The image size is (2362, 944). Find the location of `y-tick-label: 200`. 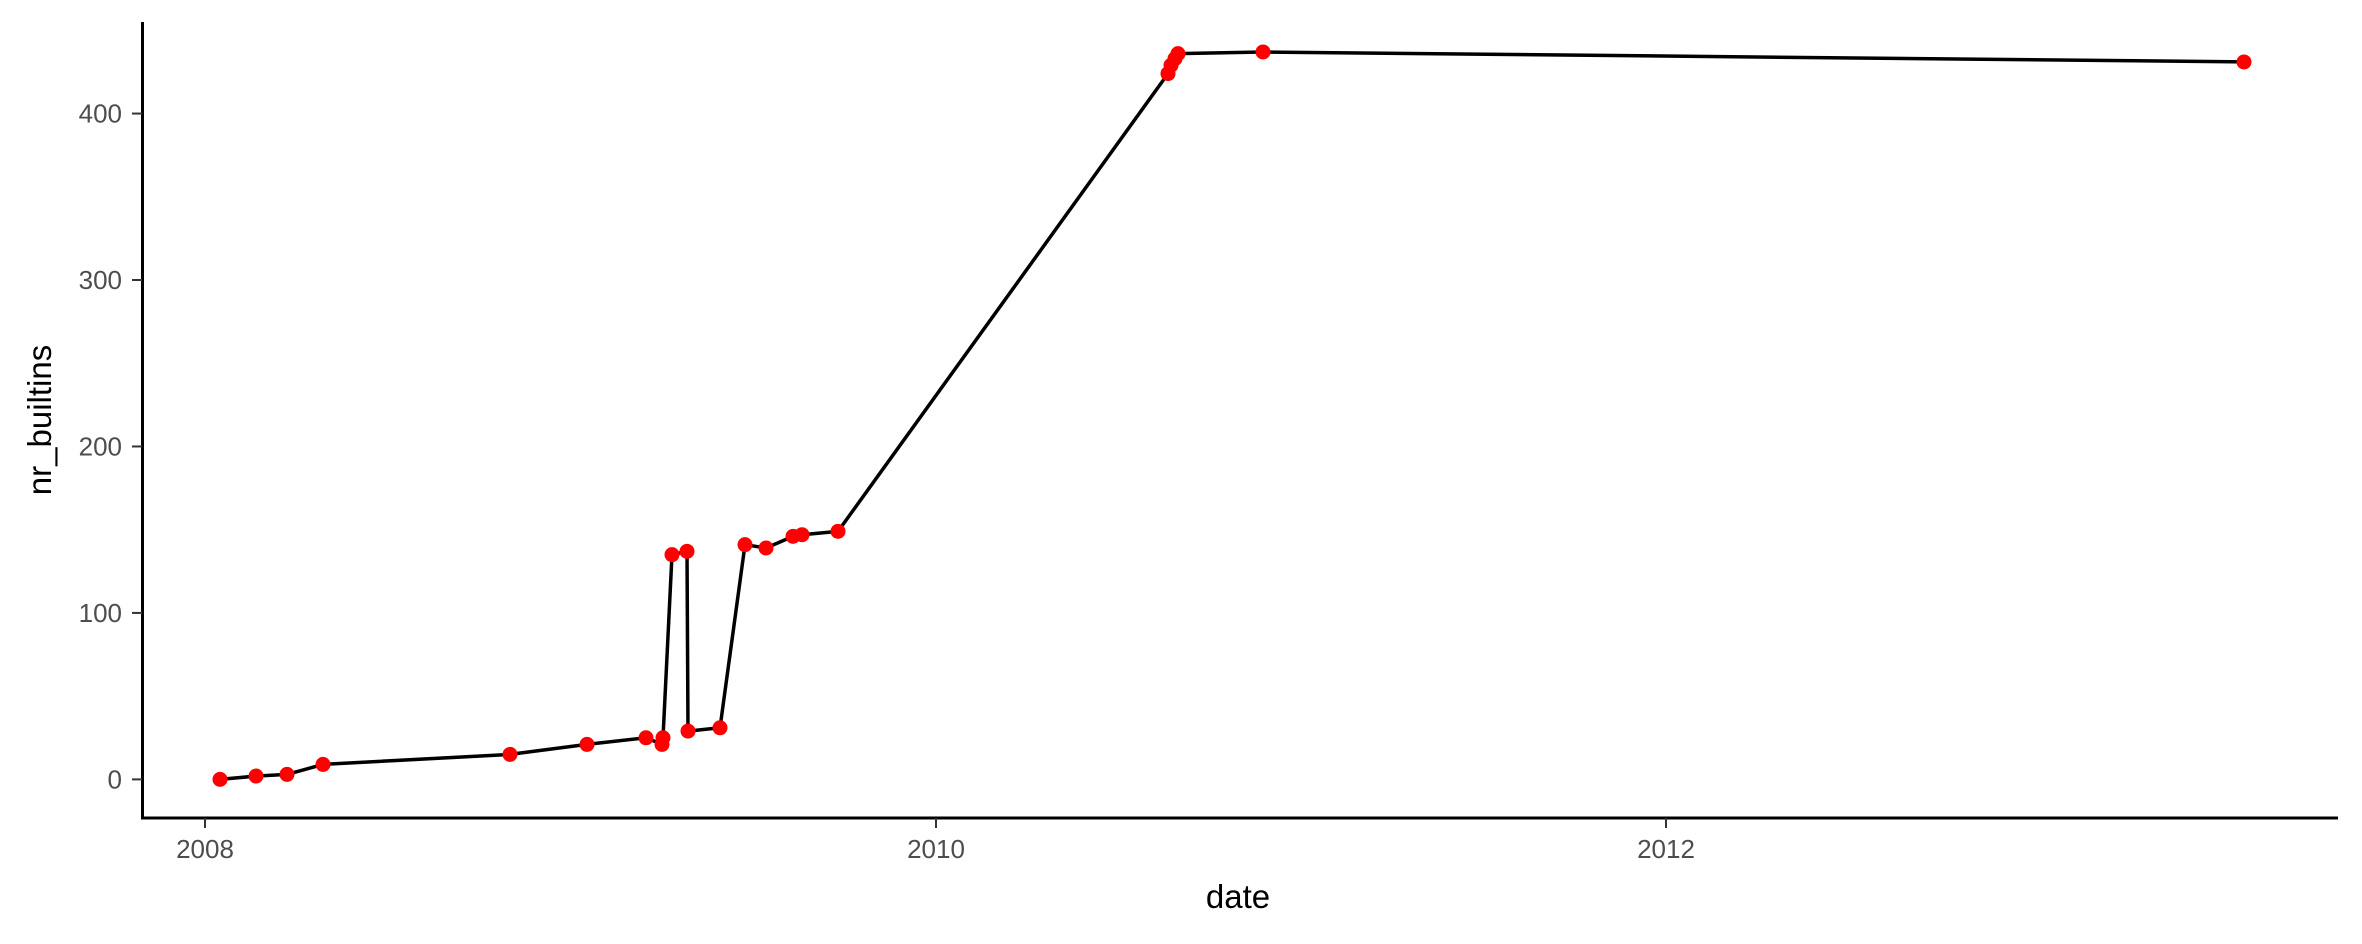

y-tick-label: 200 is located at coordinates (100, 446).